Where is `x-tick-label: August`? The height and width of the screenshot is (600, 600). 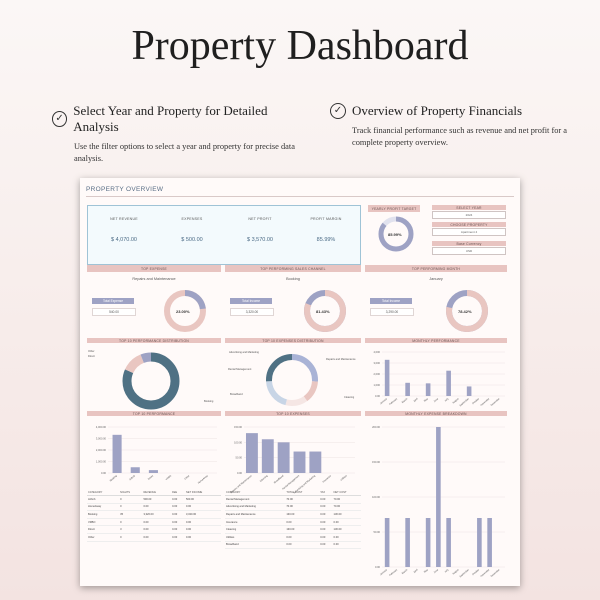
x-tick-label: August is located at coordinates (456, 571).